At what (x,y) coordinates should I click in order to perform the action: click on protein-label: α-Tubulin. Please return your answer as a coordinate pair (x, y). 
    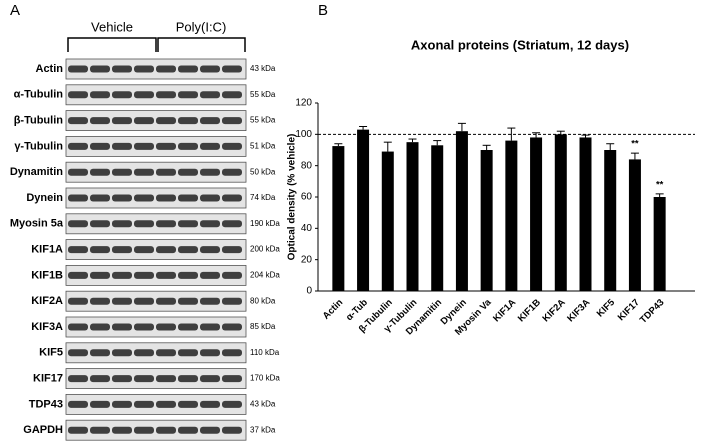
    Looking at the image, I should click on (39, 95).